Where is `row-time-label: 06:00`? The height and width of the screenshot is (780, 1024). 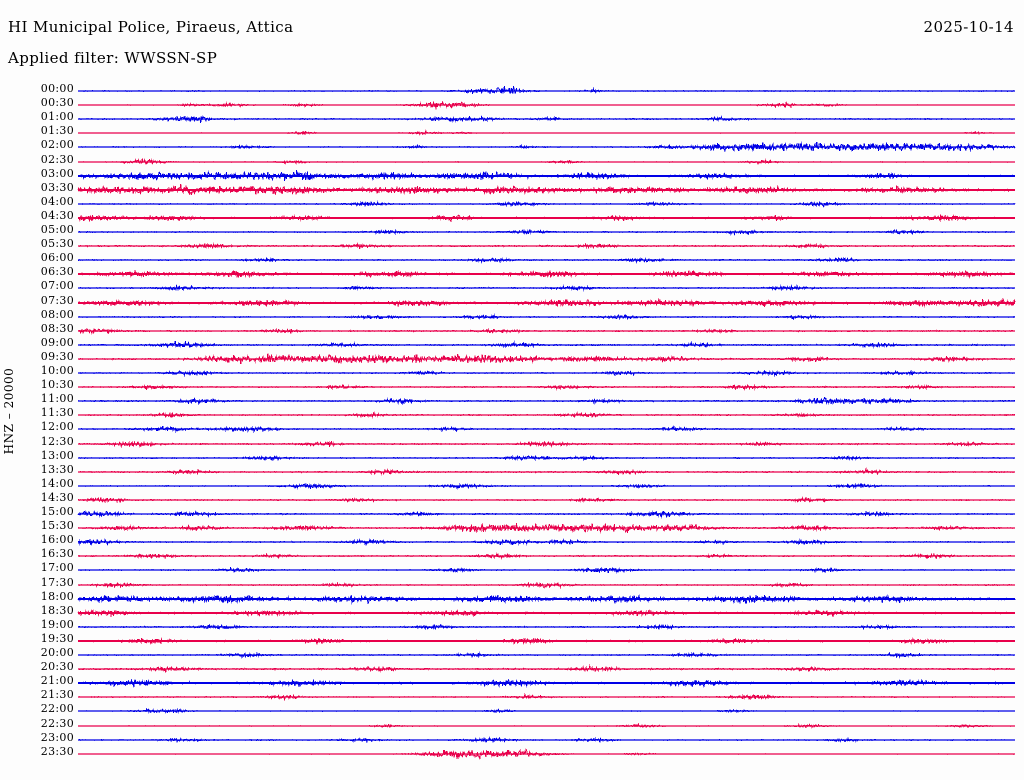
row-time-label: 06:00 is located at coordinates (57, 258).